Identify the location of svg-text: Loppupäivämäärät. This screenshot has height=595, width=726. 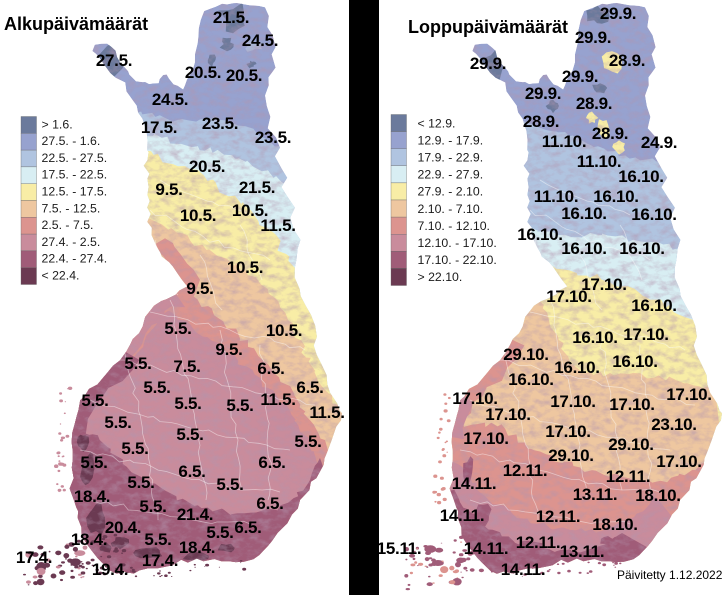
(488, 27).